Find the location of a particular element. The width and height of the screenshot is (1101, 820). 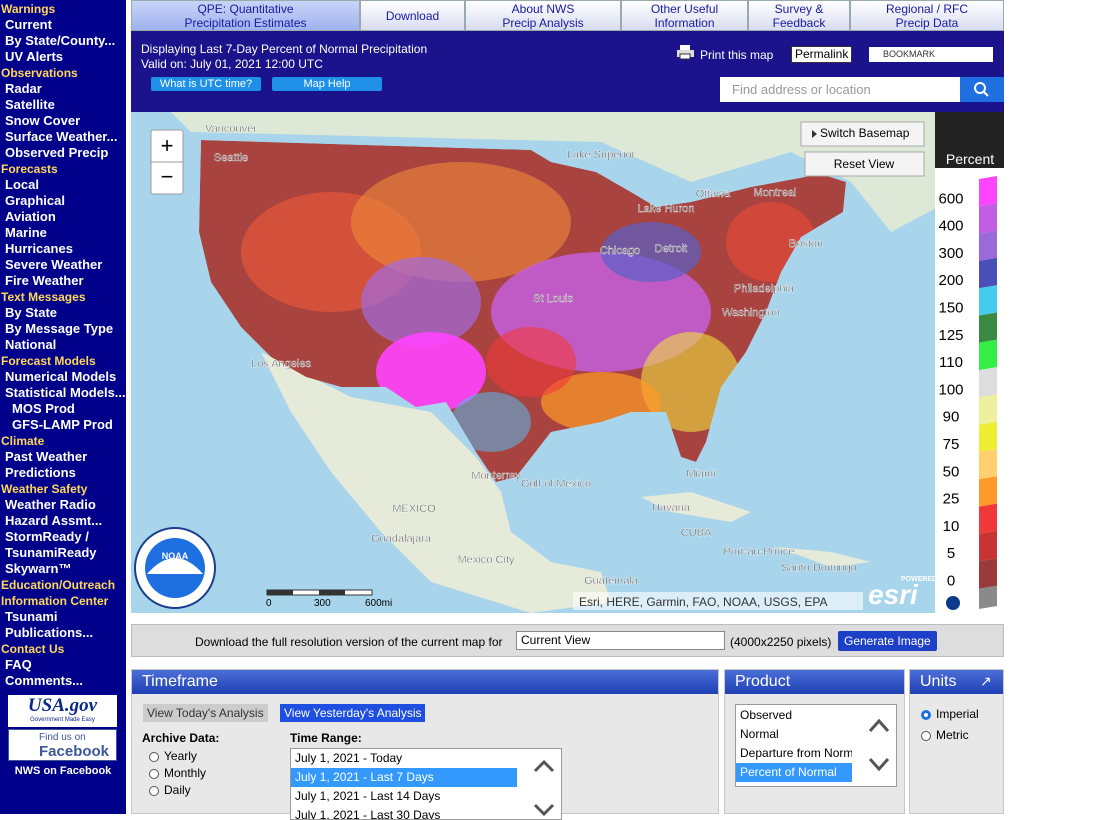

permalink: Permalink is located at coordinates (822, 54).